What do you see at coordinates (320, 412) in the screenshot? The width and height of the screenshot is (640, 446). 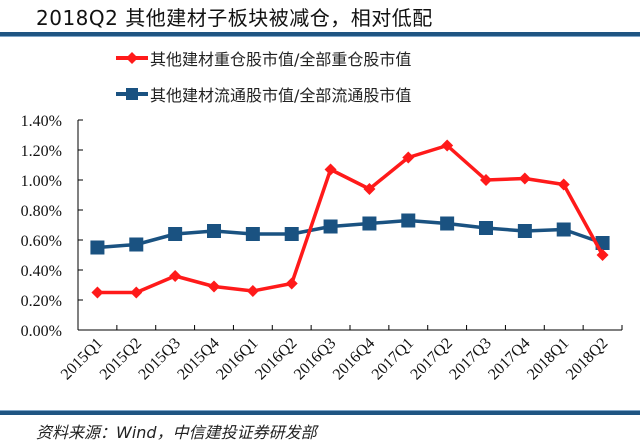 I see `bottom-divider` at bounding box center [320, 412].